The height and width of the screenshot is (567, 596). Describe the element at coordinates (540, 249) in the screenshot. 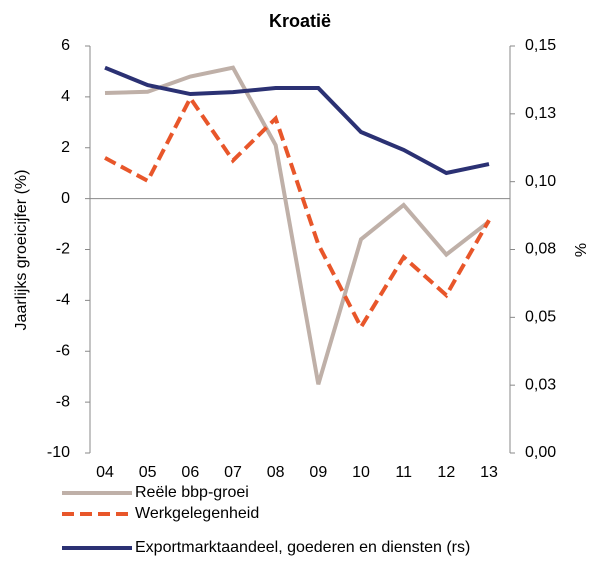

I see `y2-tick-label: 0,08` at that location.